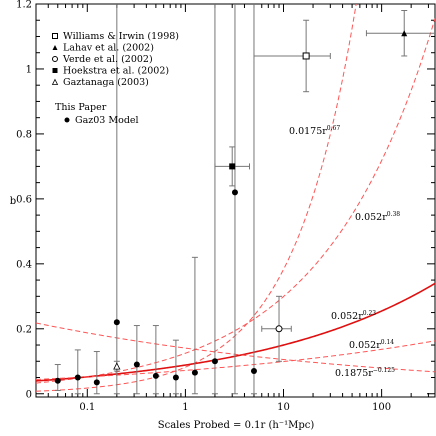 This screenshot has height=436, width=436. What do you see at coordinates (108, 48) in the screenshot?
I see `legend-label: Lahav et al. (2002)` at bounding box center [108, 48].